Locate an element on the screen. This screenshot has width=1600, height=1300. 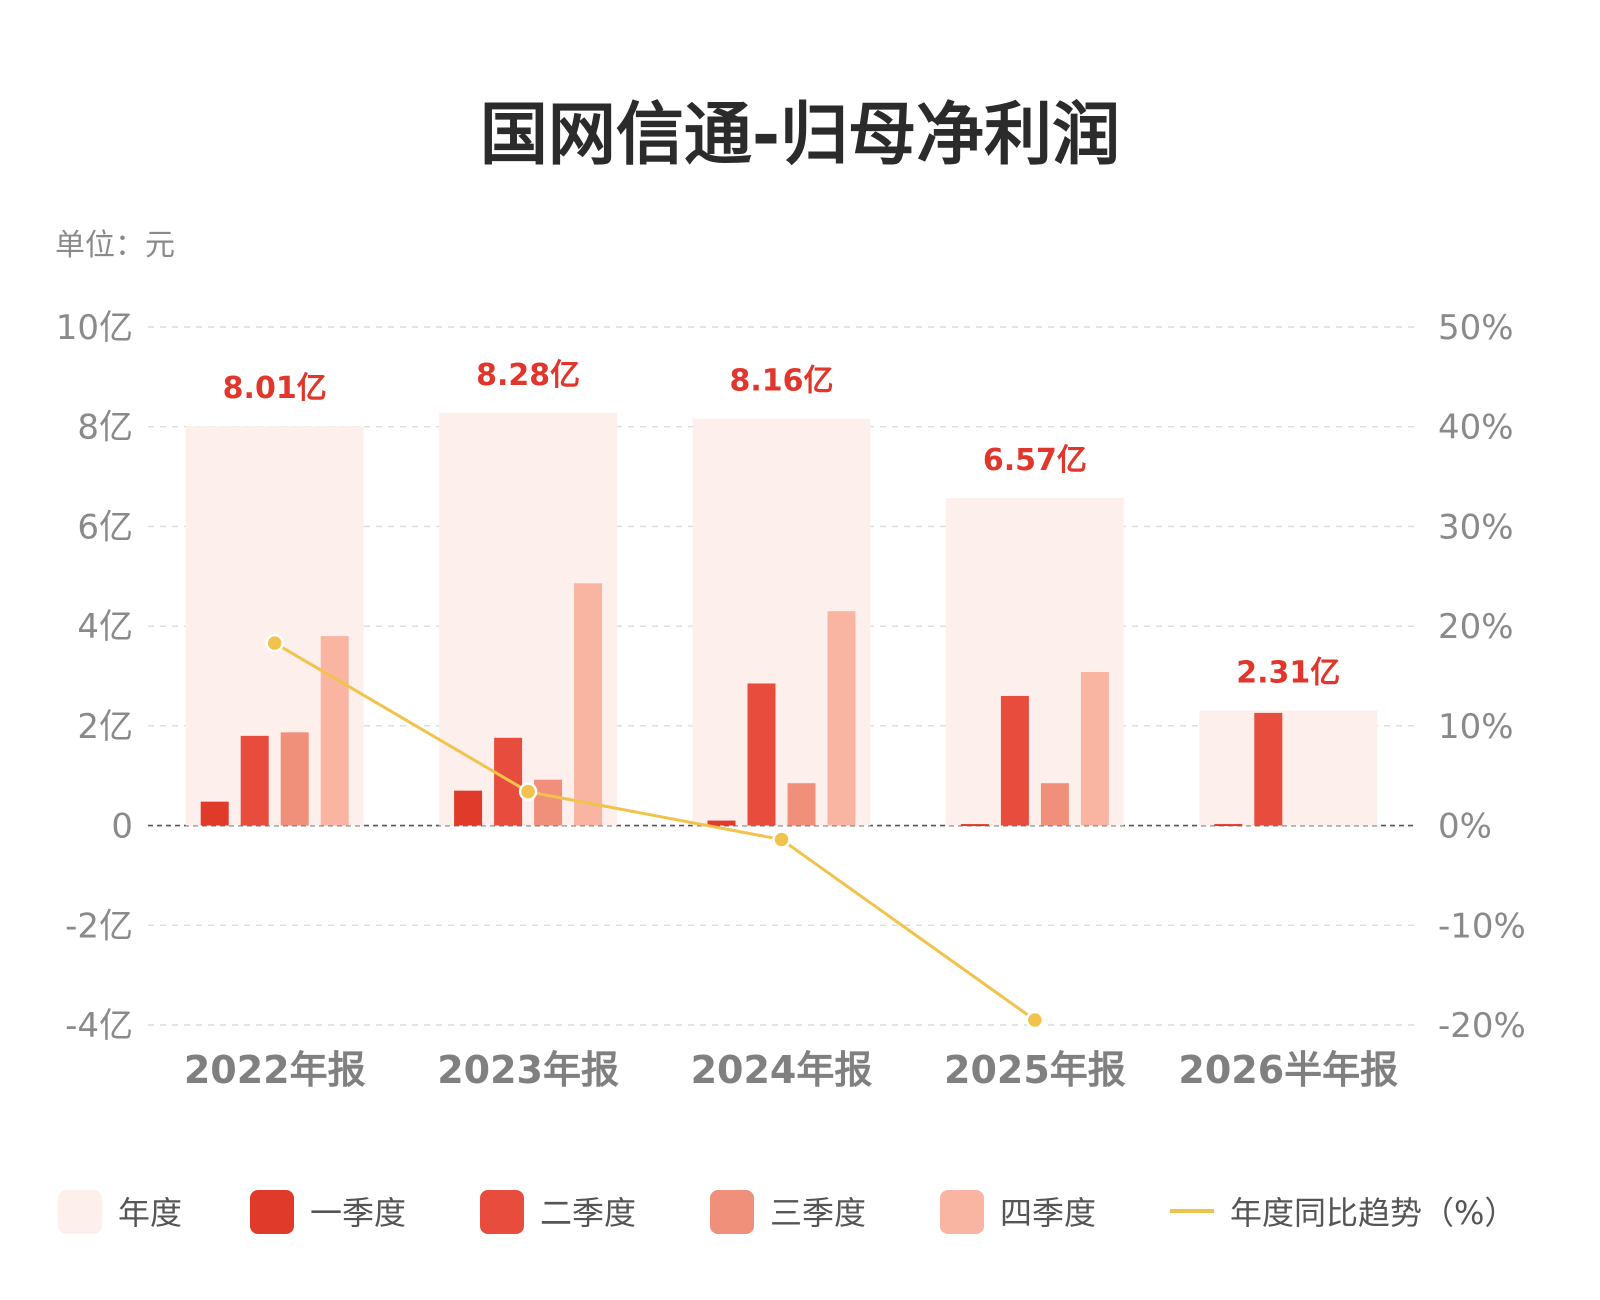
legend-label: 二季度 is located at coordinates (588, 1213).